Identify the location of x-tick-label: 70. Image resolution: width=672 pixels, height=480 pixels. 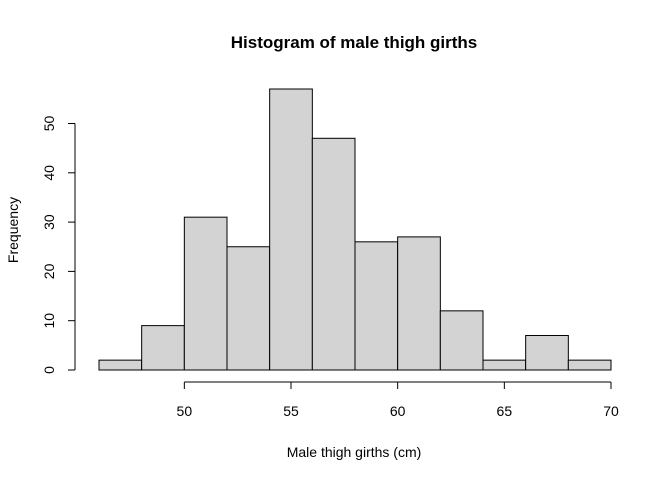
(611, 411).